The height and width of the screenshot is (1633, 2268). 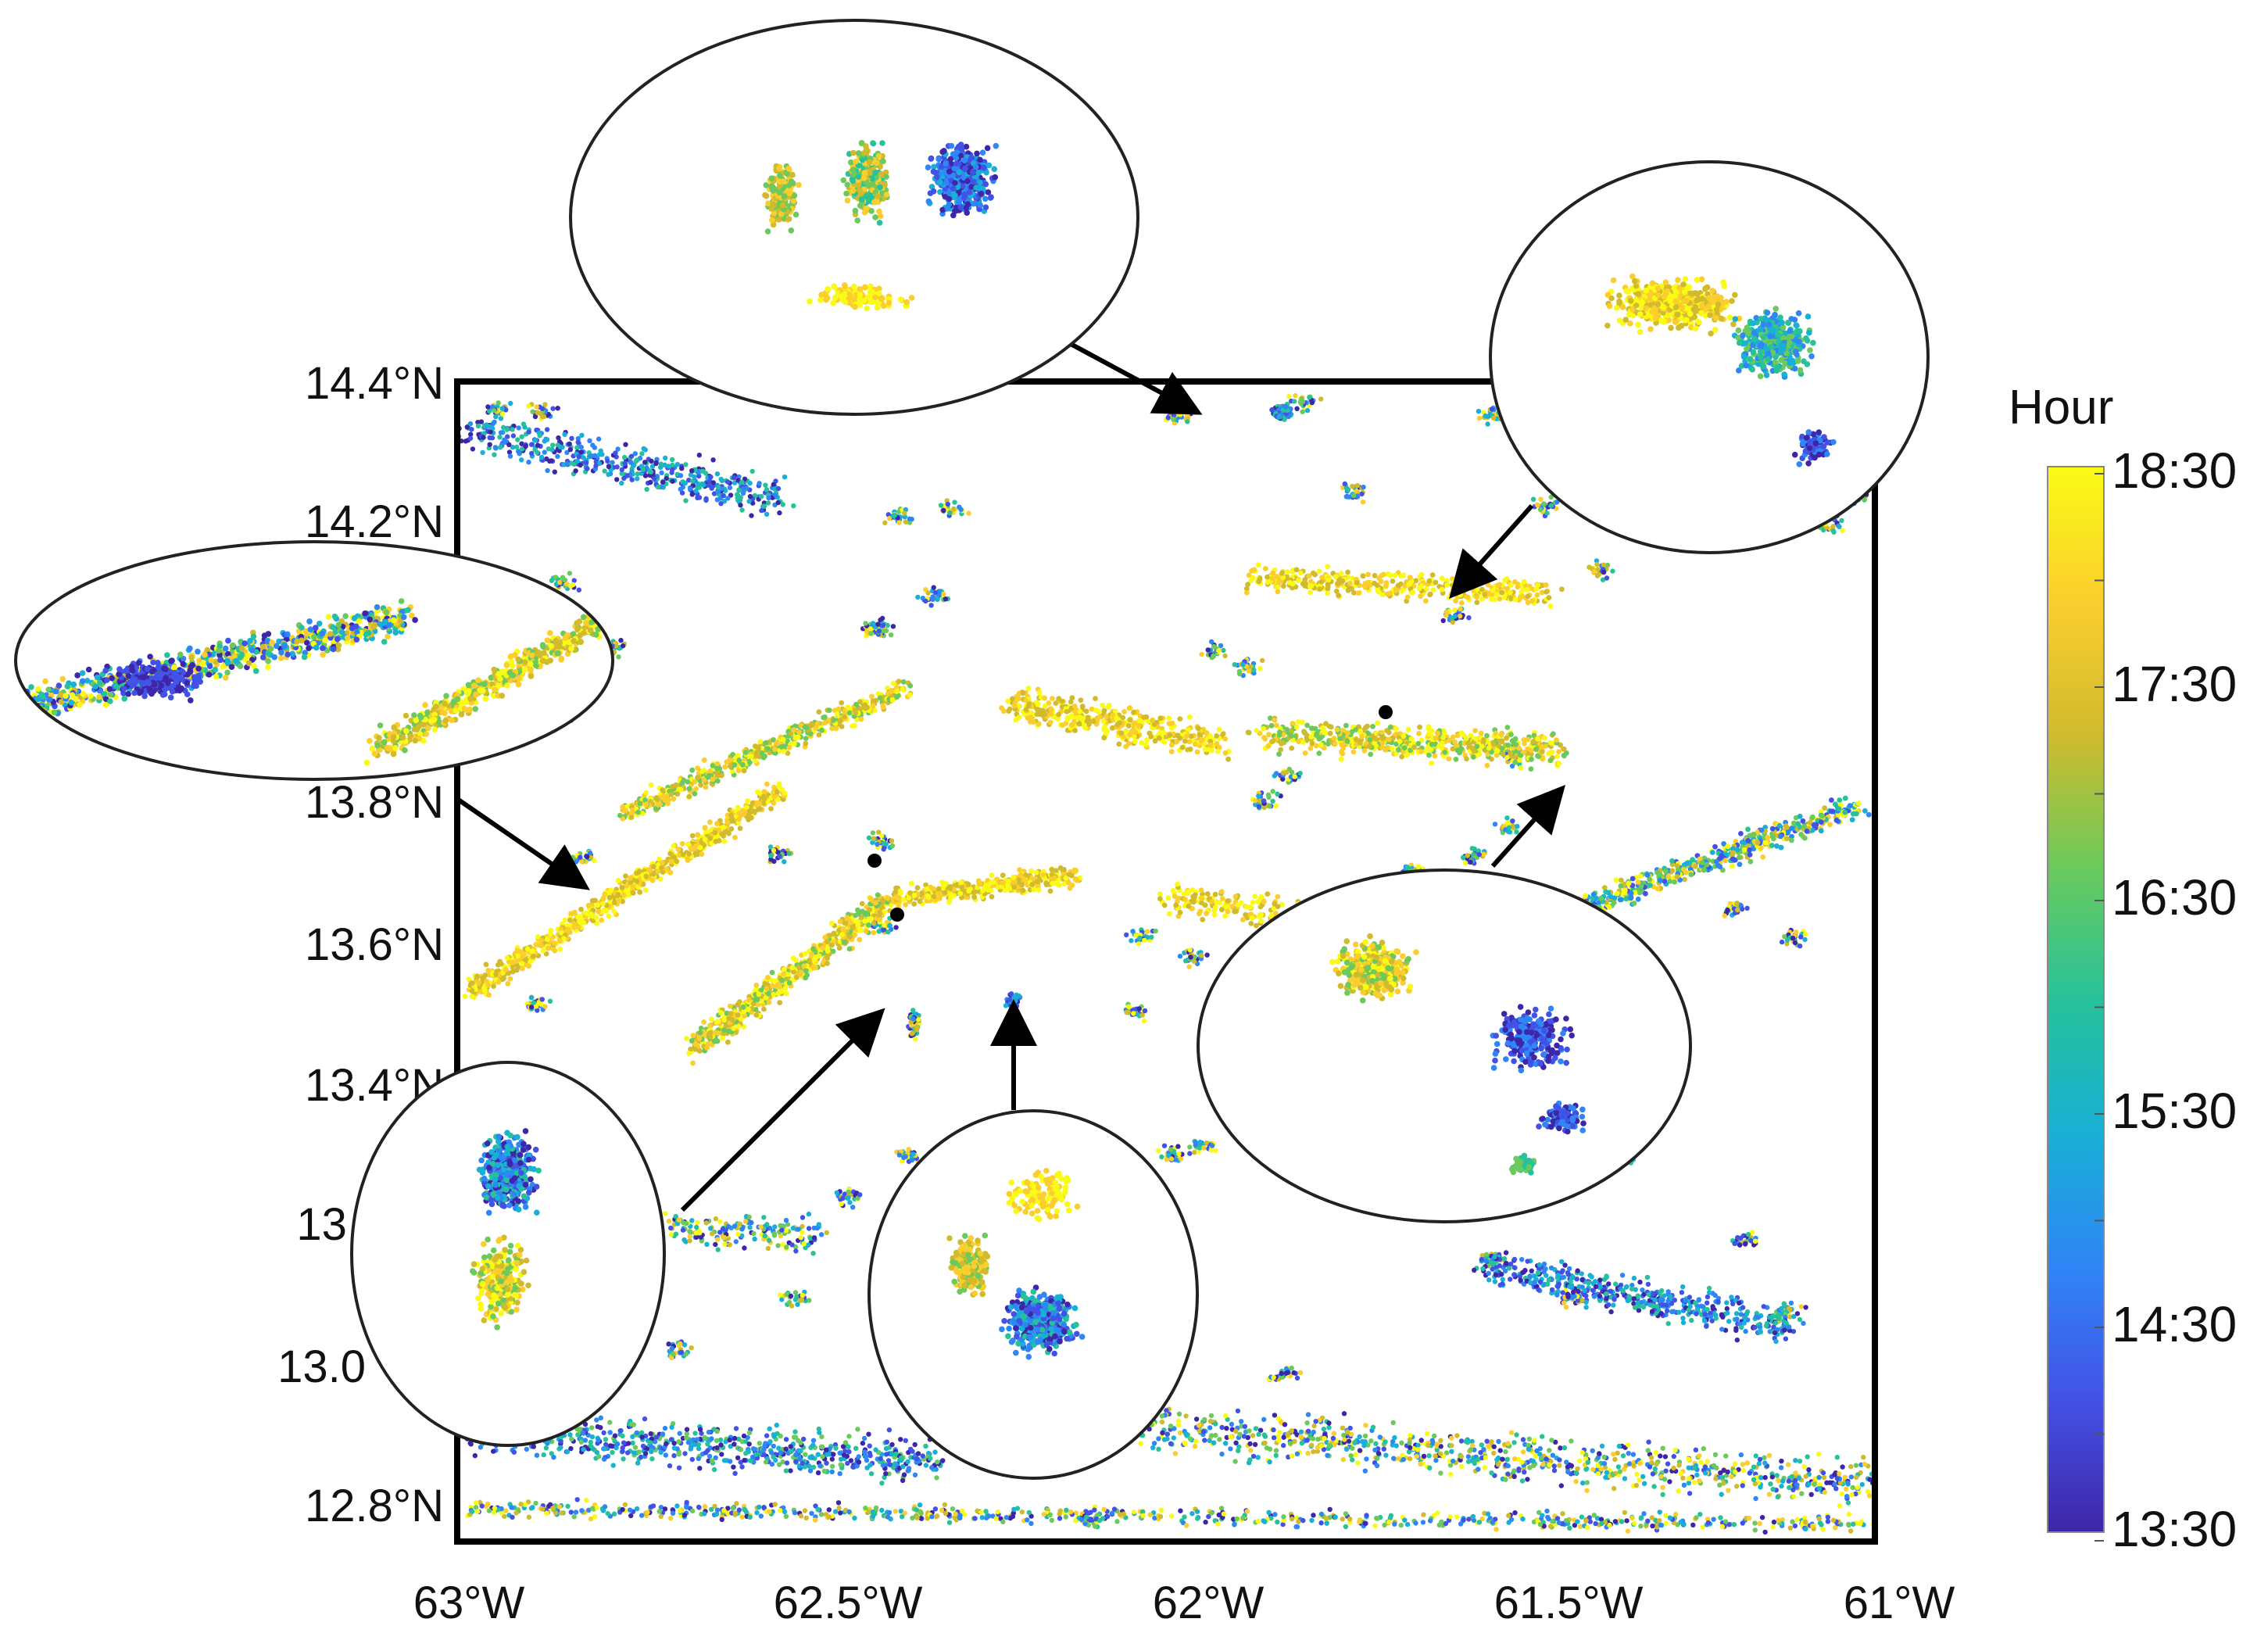 What do you see at coordinates (1528, 827) in the screenshot?
I see `arrow-right` at bounding box center [1528, 827].